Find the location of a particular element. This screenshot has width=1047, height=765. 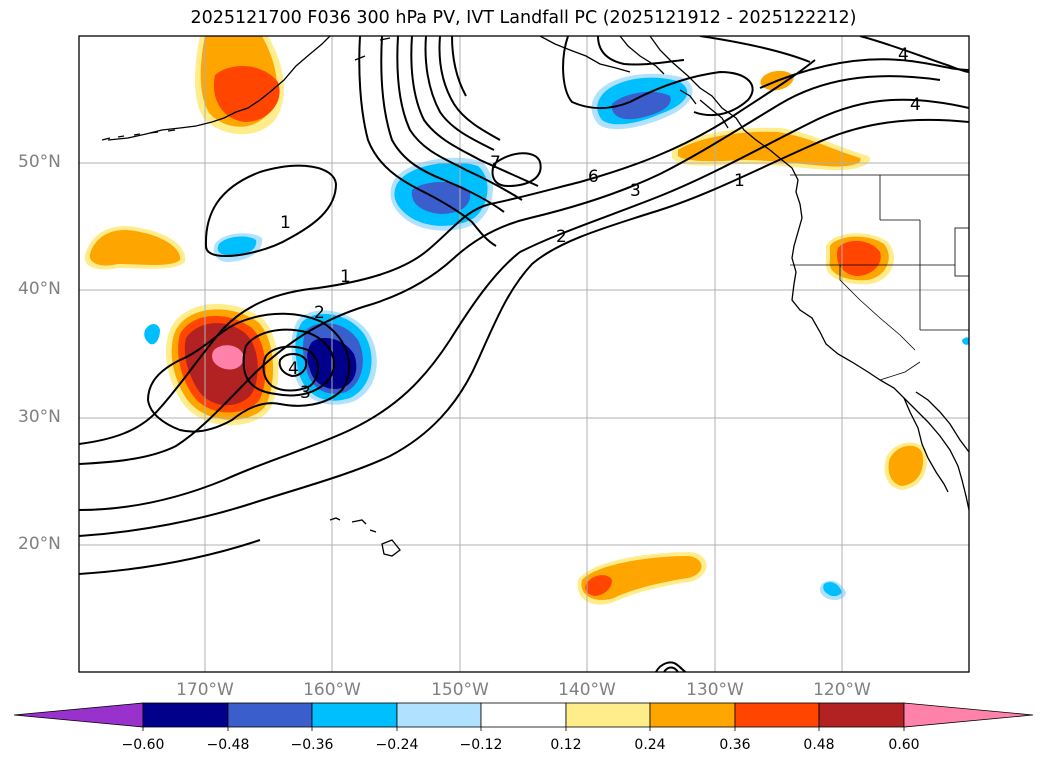

contour-label: 7 is located at coordinates (495, 163).